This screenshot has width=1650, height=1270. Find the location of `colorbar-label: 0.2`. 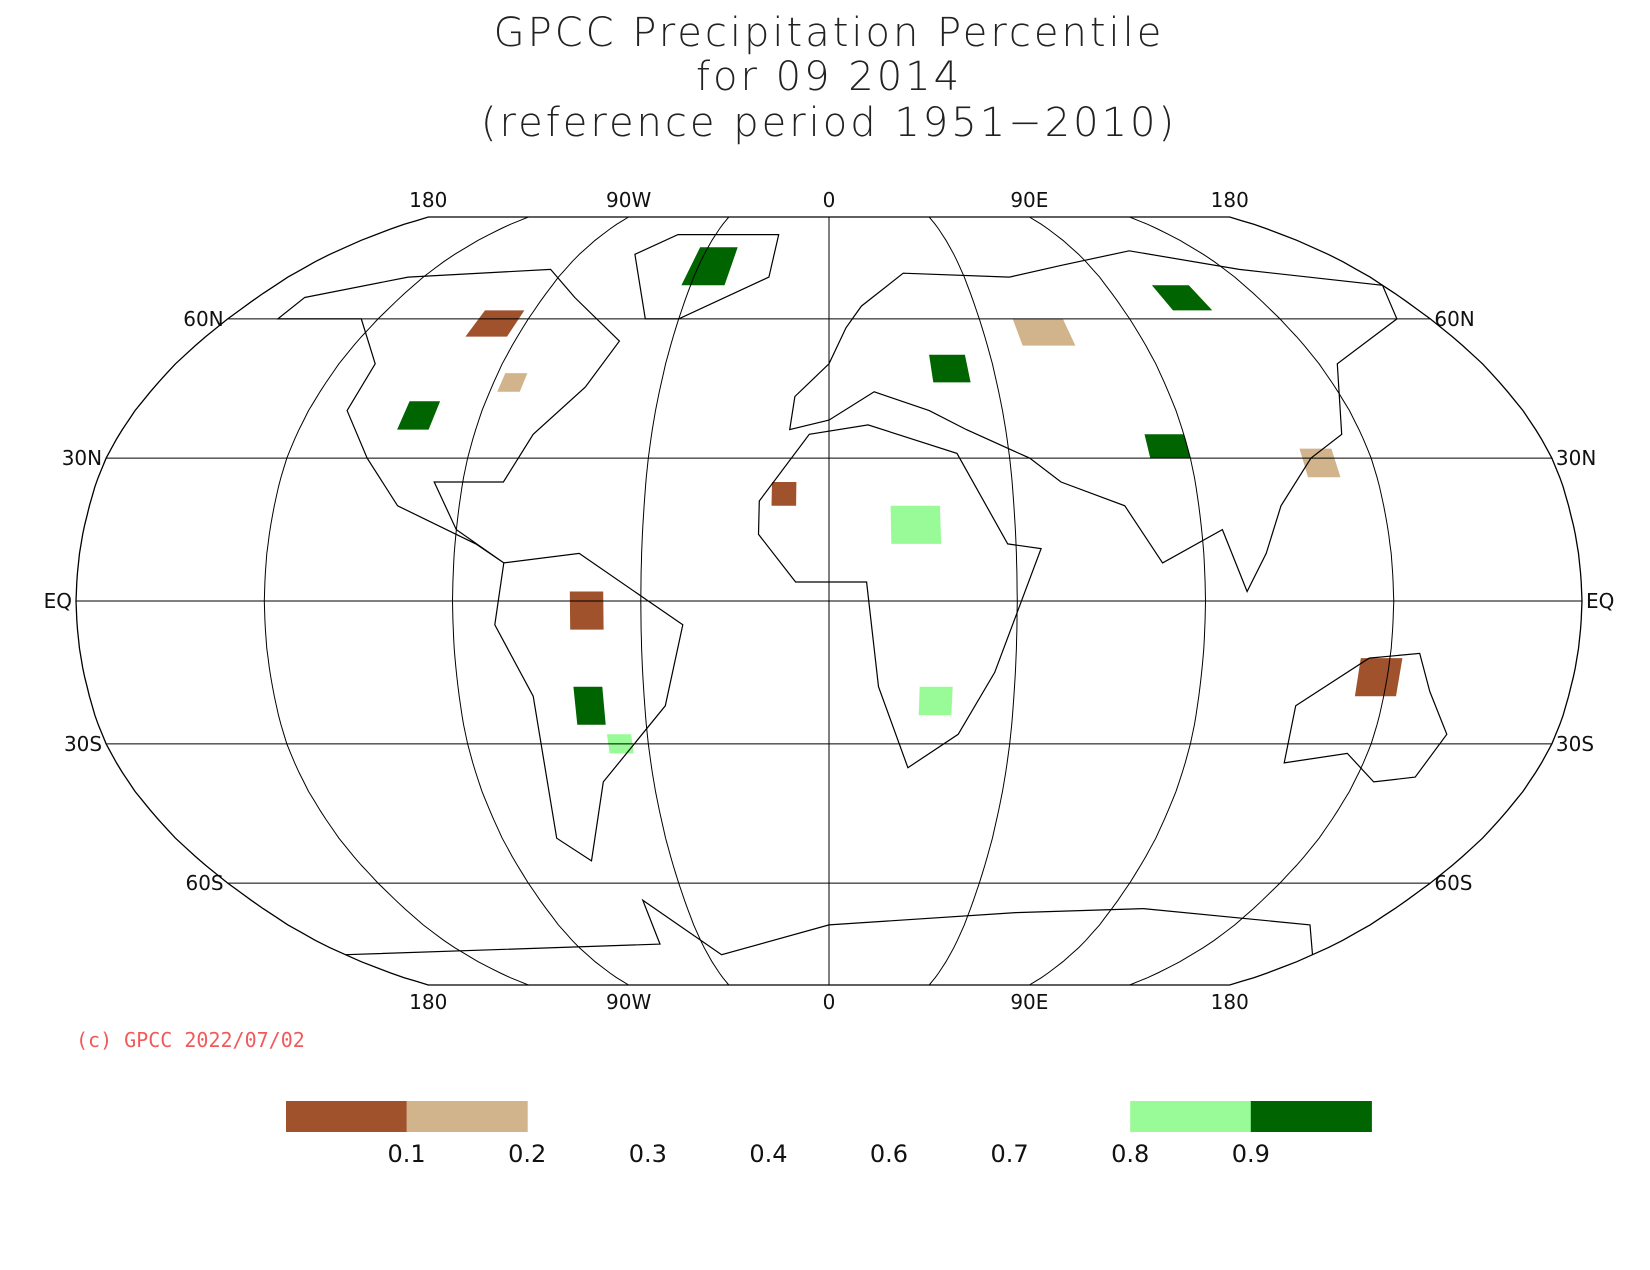

colorbar-label: 0.2 is located at coordinates (527, 1154).